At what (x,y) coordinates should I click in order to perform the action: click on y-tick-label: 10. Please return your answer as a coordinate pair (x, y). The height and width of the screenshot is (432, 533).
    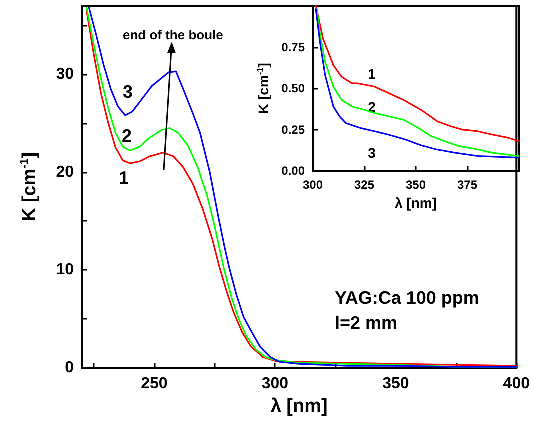
    Looking at the image, I should click on (65, 270).